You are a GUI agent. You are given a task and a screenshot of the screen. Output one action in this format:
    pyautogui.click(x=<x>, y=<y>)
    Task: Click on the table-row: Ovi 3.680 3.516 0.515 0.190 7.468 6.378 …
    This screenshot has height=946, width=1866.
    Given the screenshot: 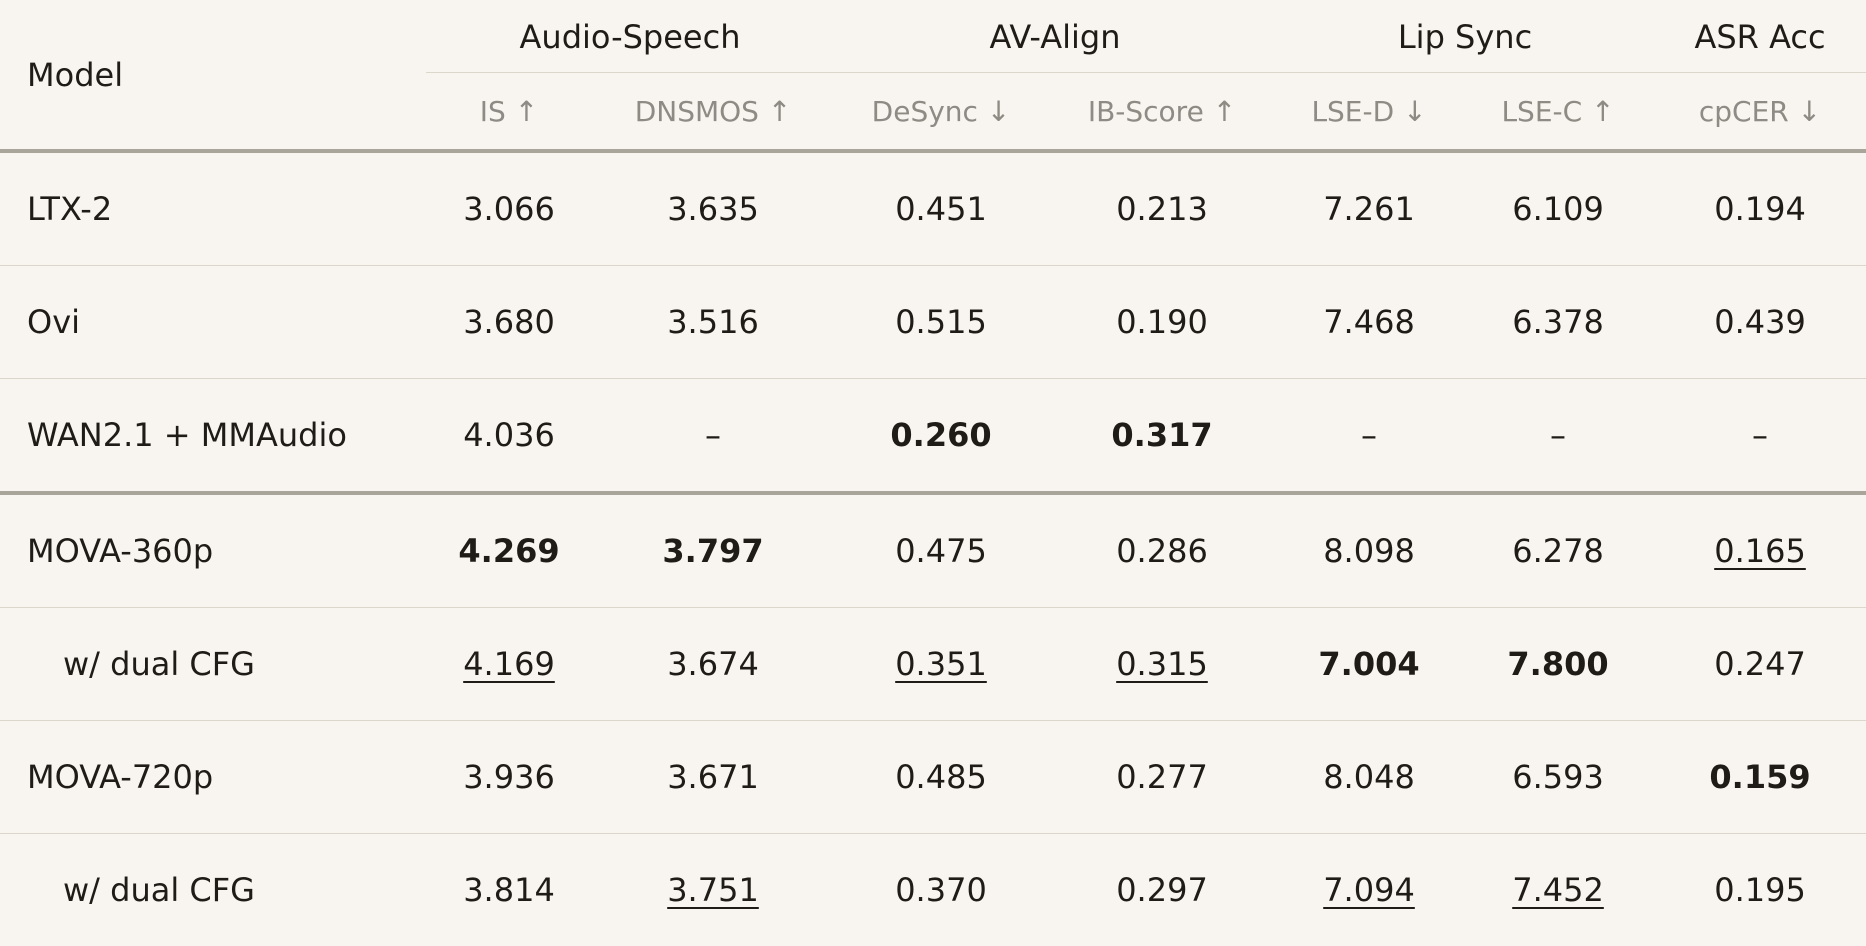 What is the action you would take?
    pyautogui.click(x=933, y=322)
    